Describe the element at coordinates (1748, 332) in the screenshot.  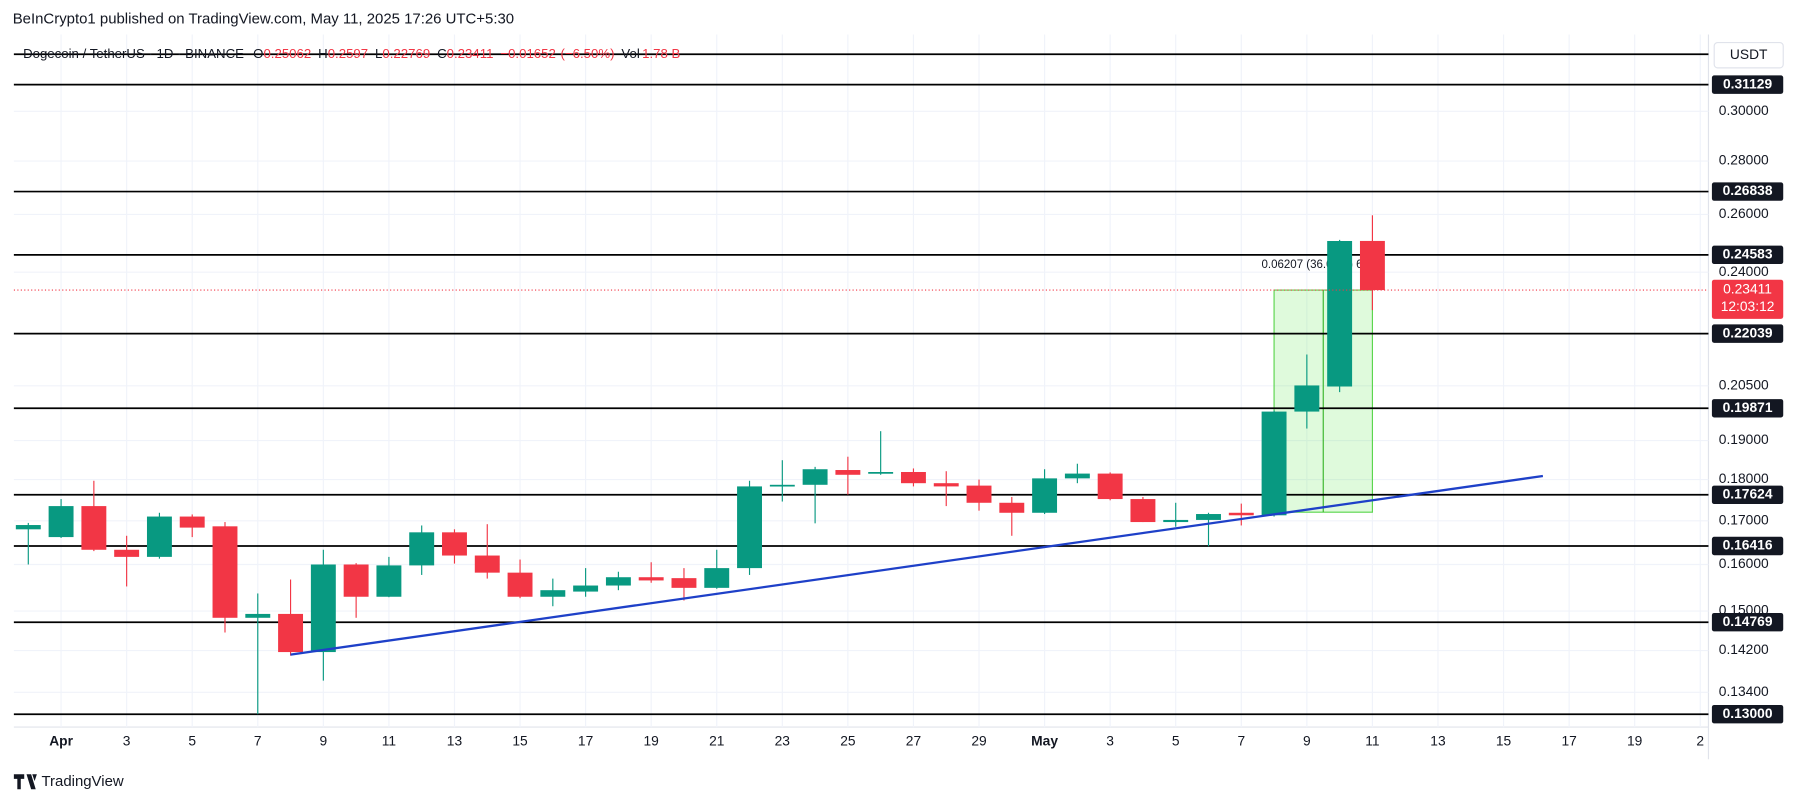
I see `level-label: 0.22039` at that location.